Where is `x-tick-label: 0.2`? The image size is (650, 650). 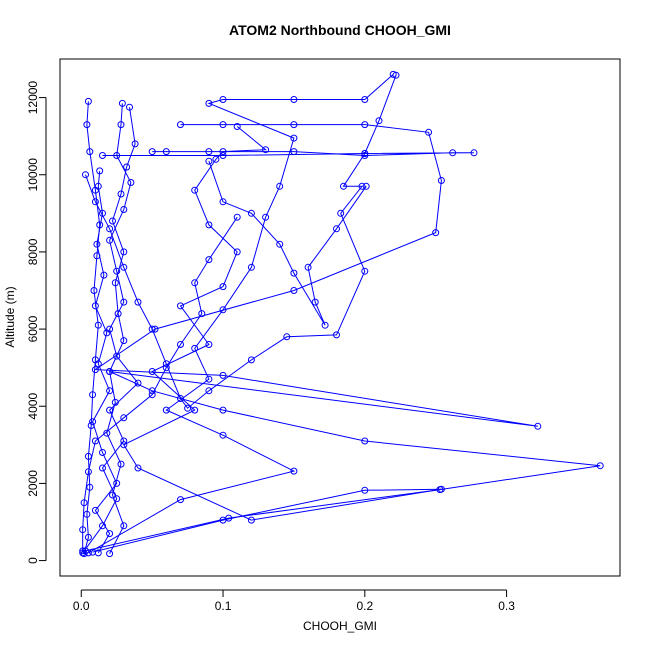 x-tick-label: 0.2 is located at coordinates (364, 606).